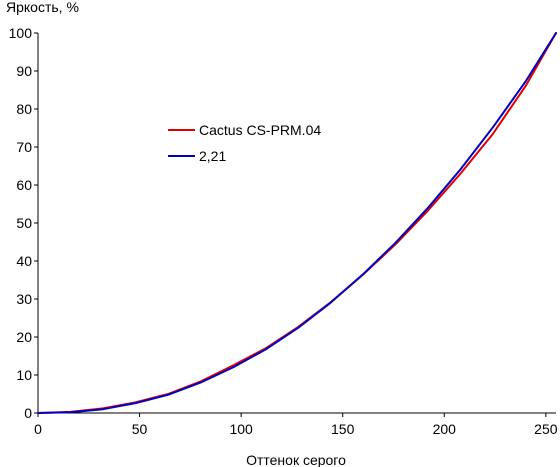 Image resolution: width=560 pixels, height=467 pixels. Describe the element at coordinates (24, 185) in the screenshot. I see `y-tick-label: 60` at that location.